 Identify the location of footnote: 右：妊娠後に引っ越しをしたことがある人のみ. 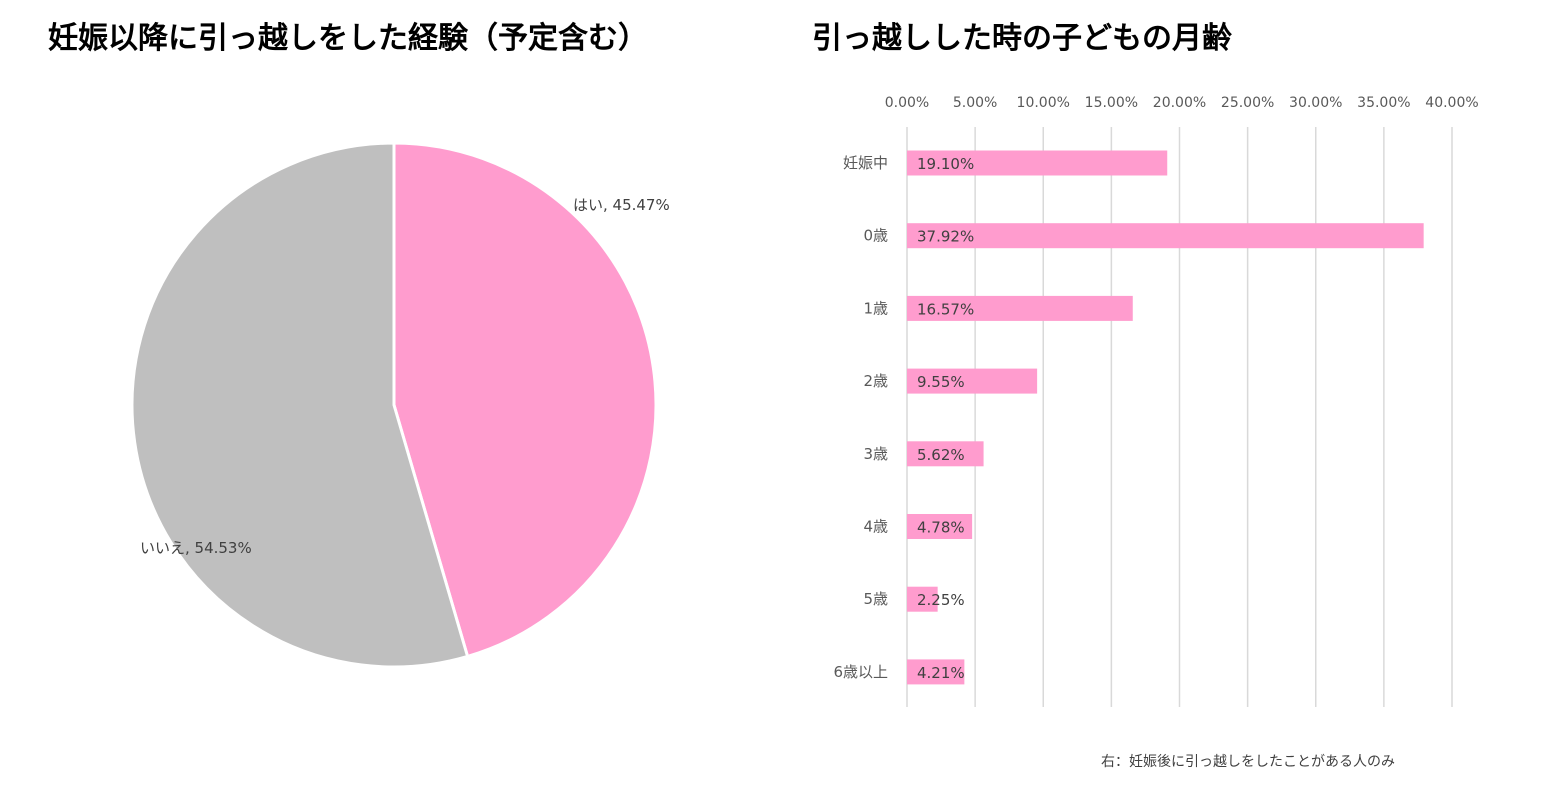
(1248, 762).